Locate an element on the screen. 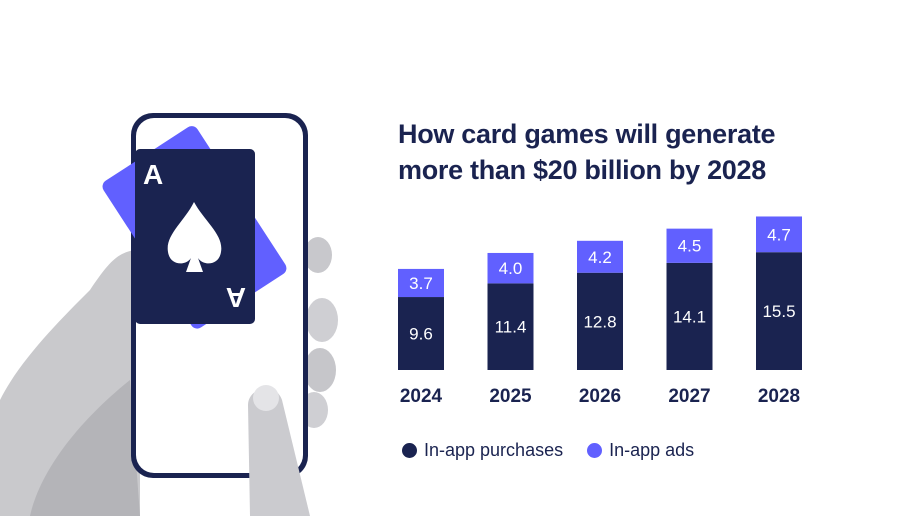  x-tick-label: 2027 is located at coordinates (689, 396).